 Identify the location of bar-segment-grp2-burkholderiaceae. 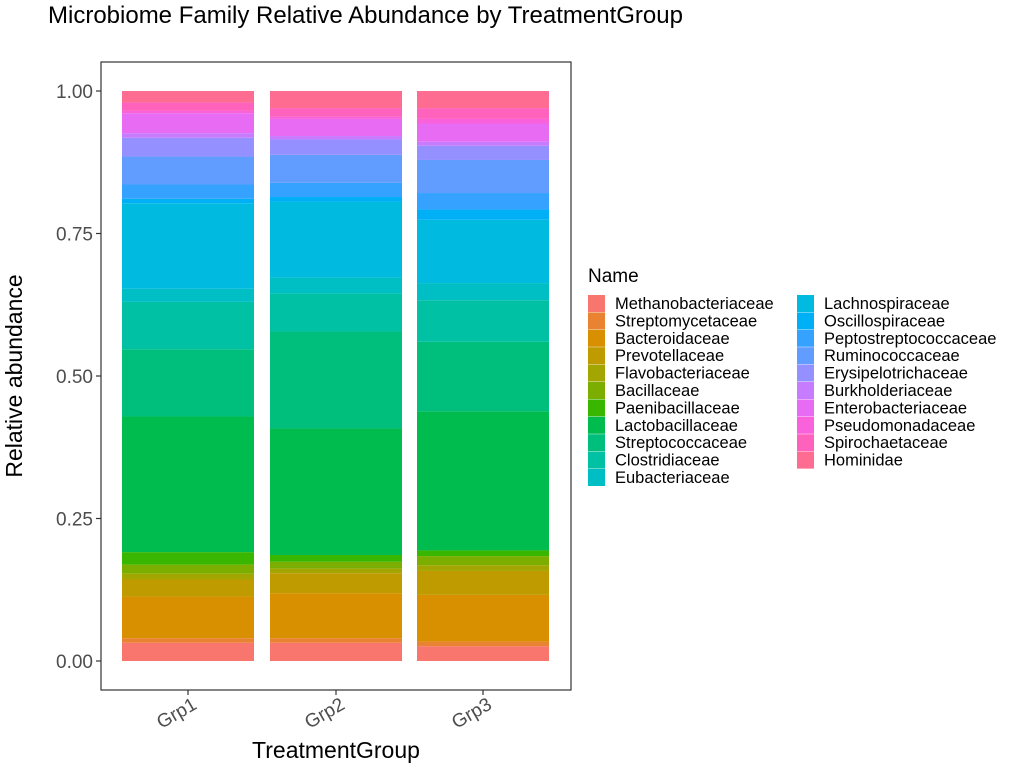
(336, 138).